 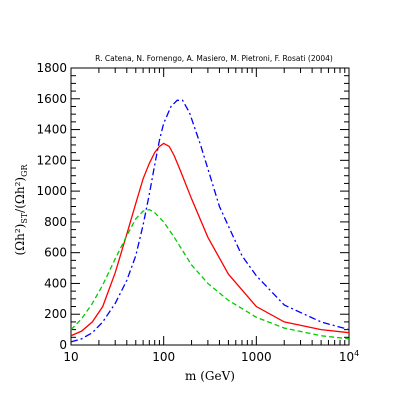 I want to click on y-axis-label: (Ωh²)ST/(Ωh²)GR, so click(x=21, y=210).